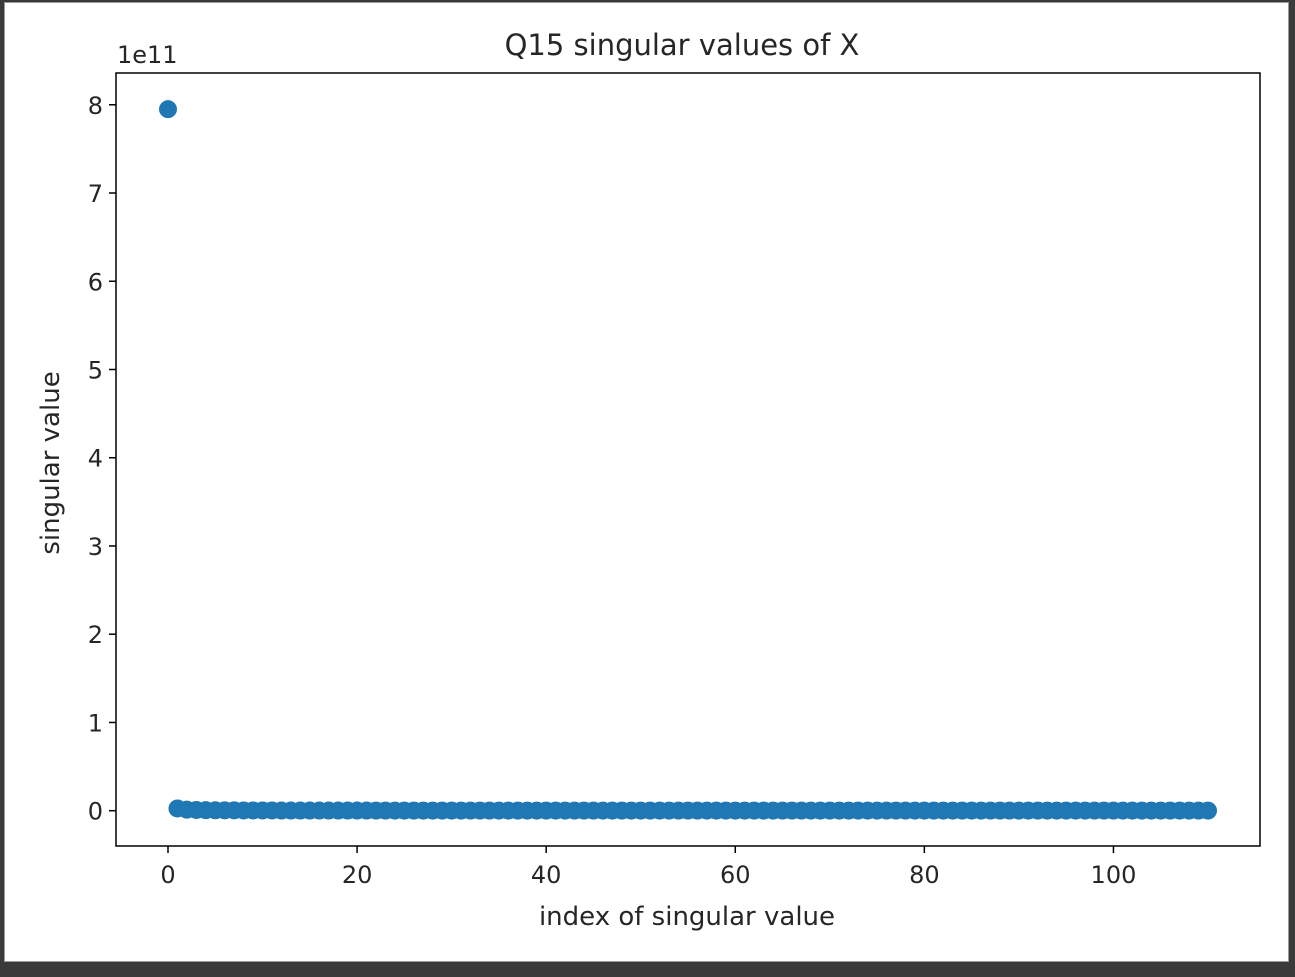  What do you see at coordinates (546, 875) in the screenshot?
I see `x-tick-label: 40` at bounding box center [546, 875].